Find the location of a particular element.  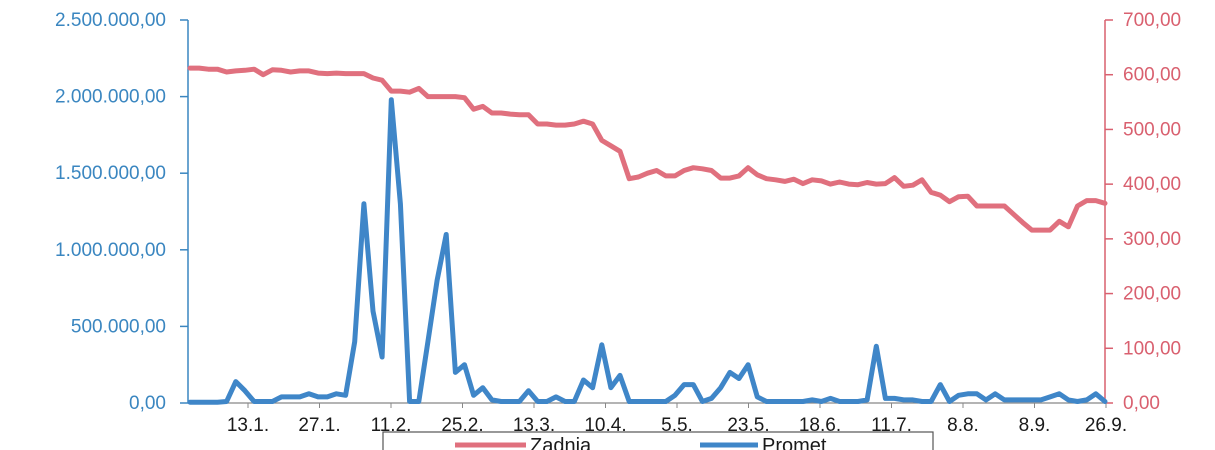

x-tick-label: 27.1. is located at coordinates (319, 425).